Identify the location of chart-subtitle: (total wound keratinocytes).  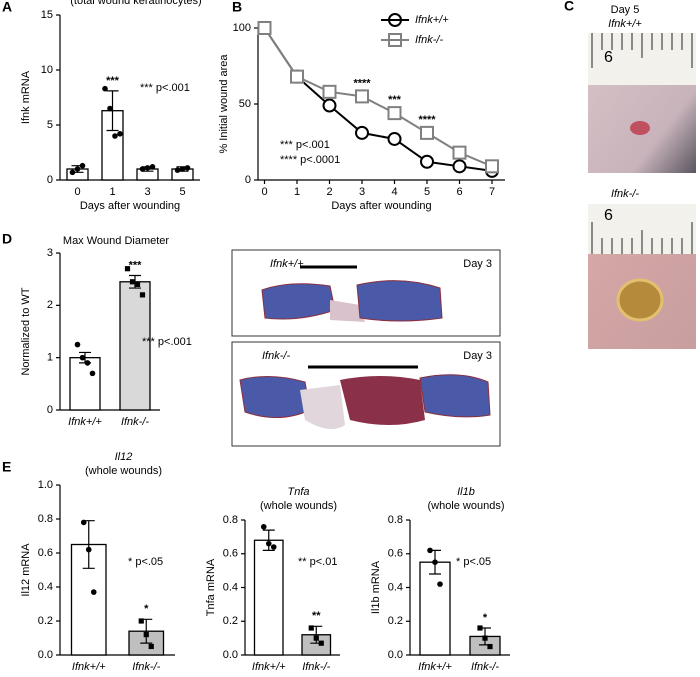
(135, 3).